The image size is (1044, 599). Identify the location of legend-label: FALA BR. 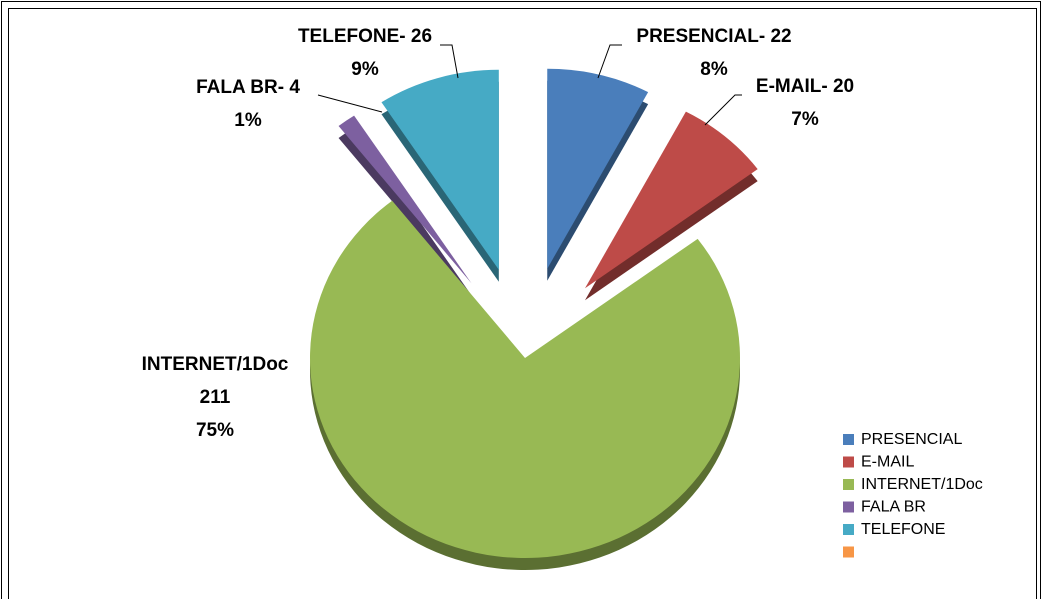
(893, 507).